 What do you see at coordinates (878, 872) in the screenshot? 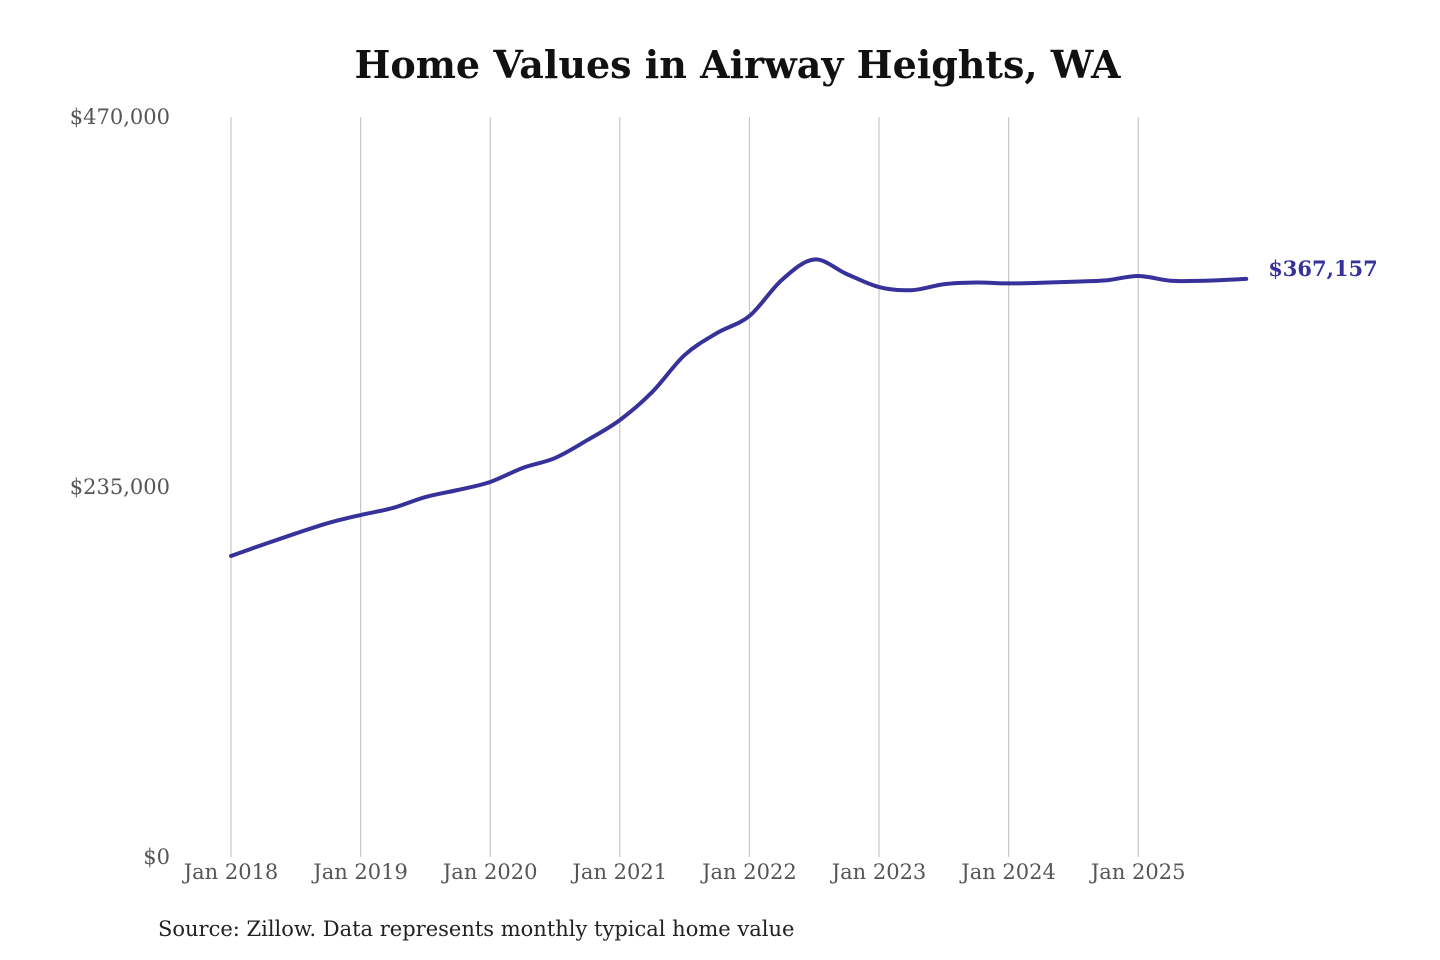
I see `x-tick-label: Jan 2023` at bounding box center [878, 872].